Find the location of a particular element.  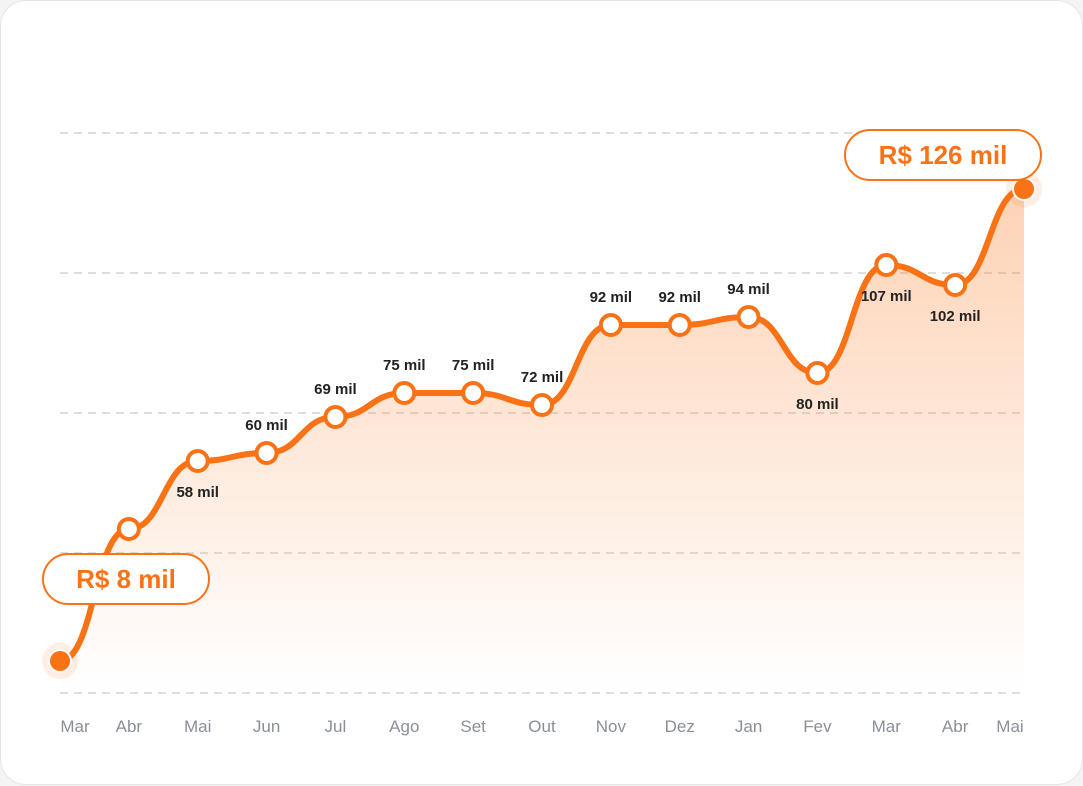

x-tick-label: Nov is located at coordinates (611, 726).